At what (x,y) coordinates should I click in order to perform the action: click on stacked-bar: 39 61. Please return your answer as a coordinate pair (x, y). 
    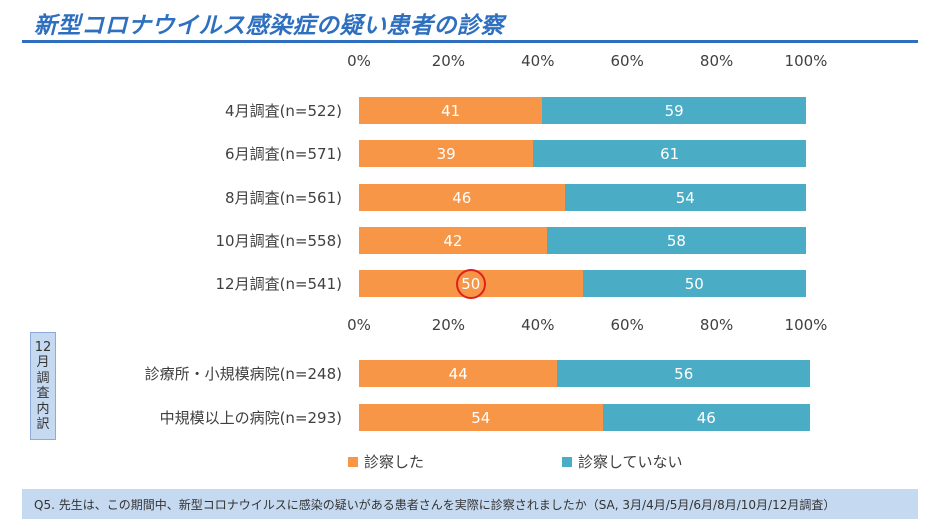
    Looking at the image, I should click on (582, 153).